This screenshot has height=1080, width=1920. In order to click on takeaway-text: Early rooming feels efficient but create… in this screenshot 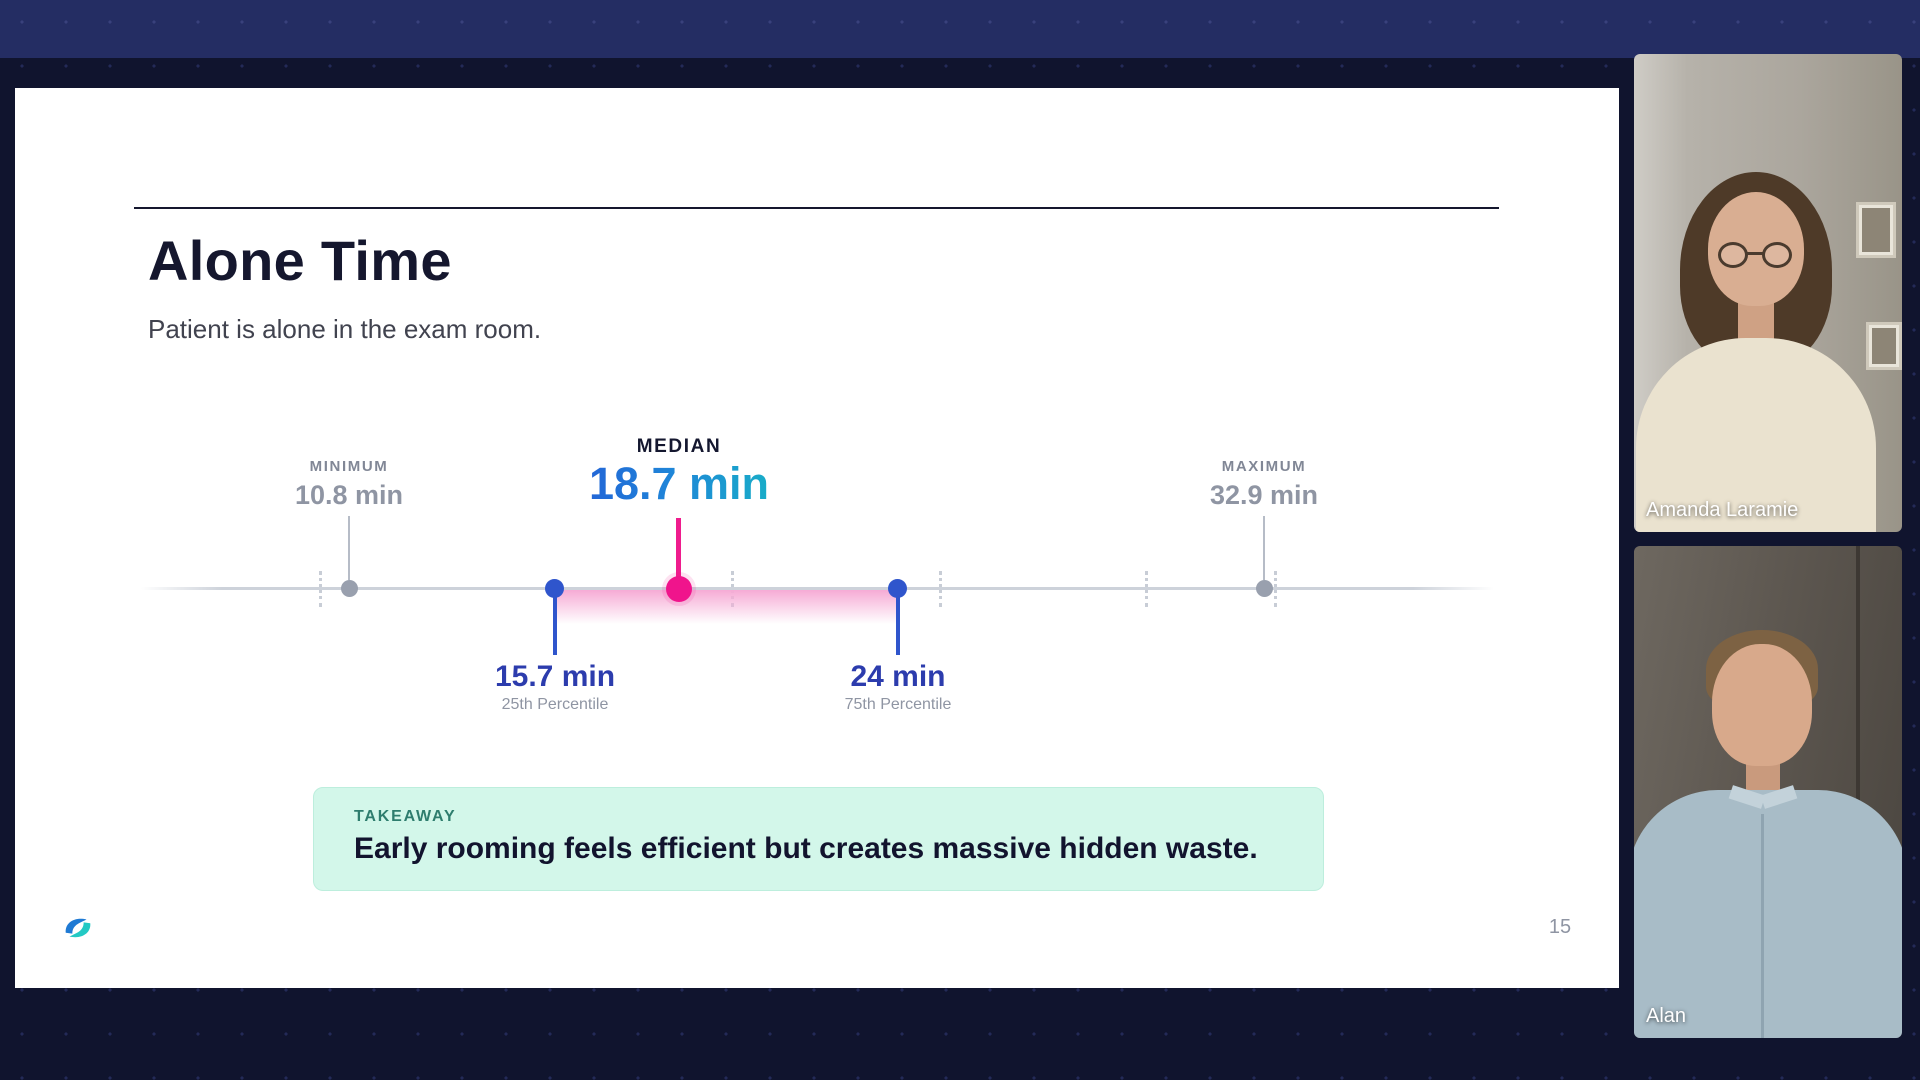, I will do `click(806, 848)`.